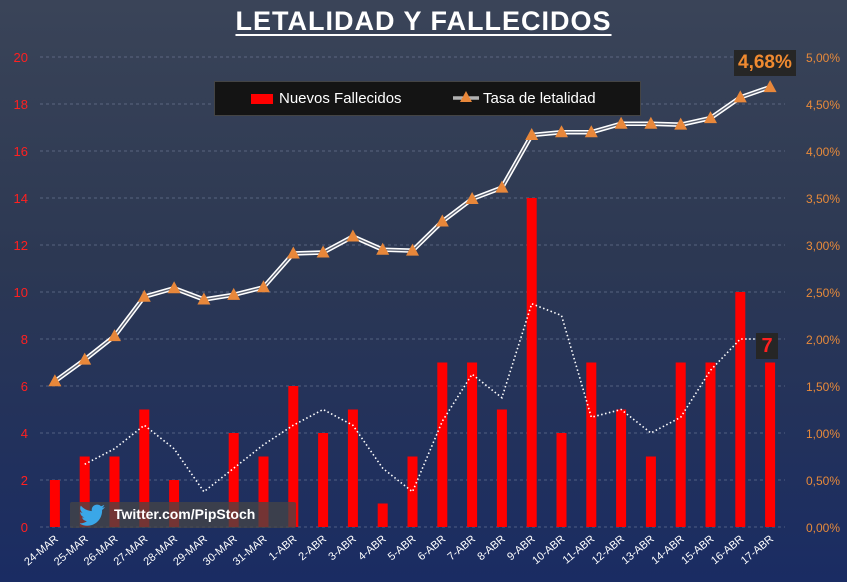 This screenshot has width=847, height=582. What do you see at coordinates (823, 152) in the screenshot?
I see `y-right-tick-label: 4,00%` at bounding box center [823, 152].